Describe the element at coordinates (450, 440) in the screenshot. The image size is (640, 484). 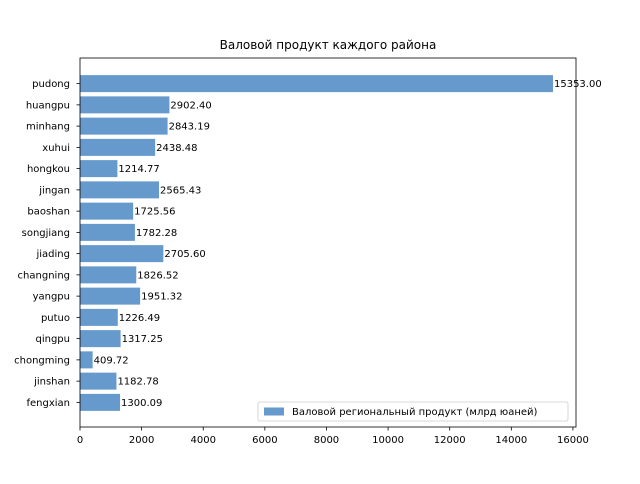
I see `x-tick-label-12000: 12000` at that location.